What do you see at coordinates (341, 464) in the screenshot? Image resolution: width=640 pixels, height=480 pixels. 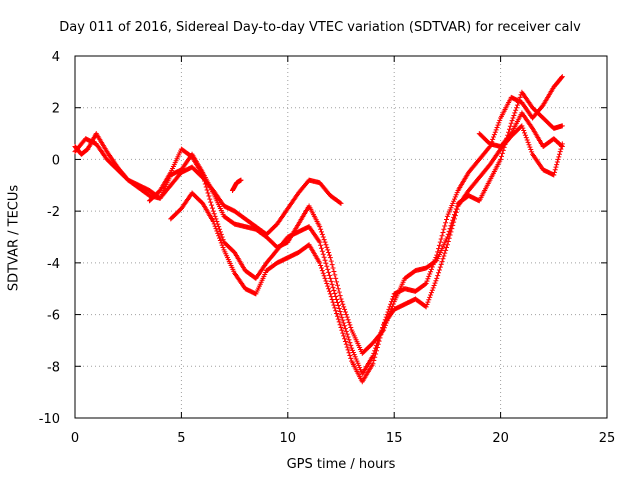 I see `x-axis-label: GPS time / hours` at bounding box center [341, 464].